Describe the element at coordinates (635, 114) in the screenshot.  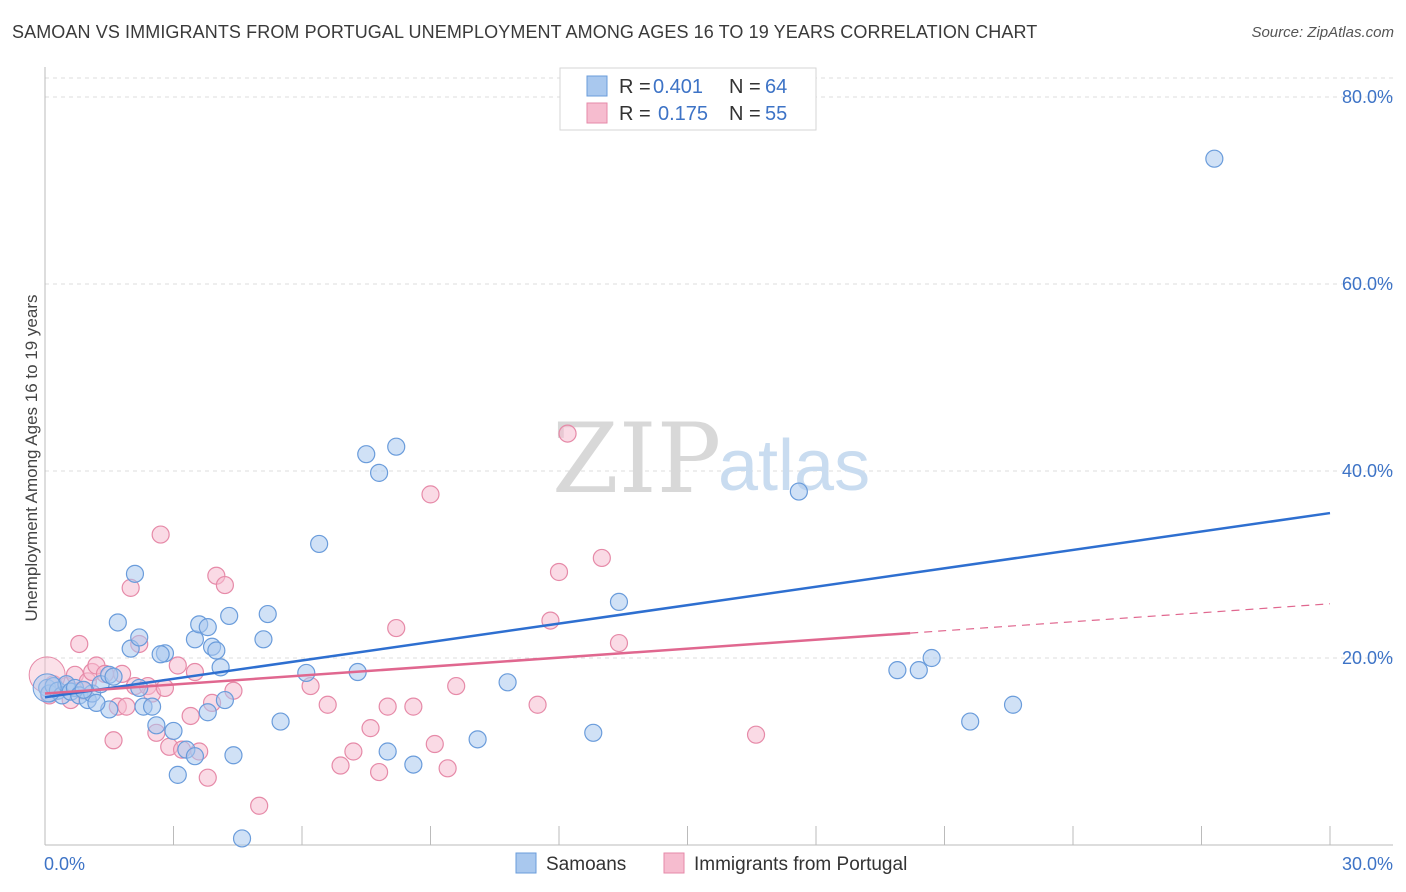
I see `legend-r-label-2: R =` at that location.